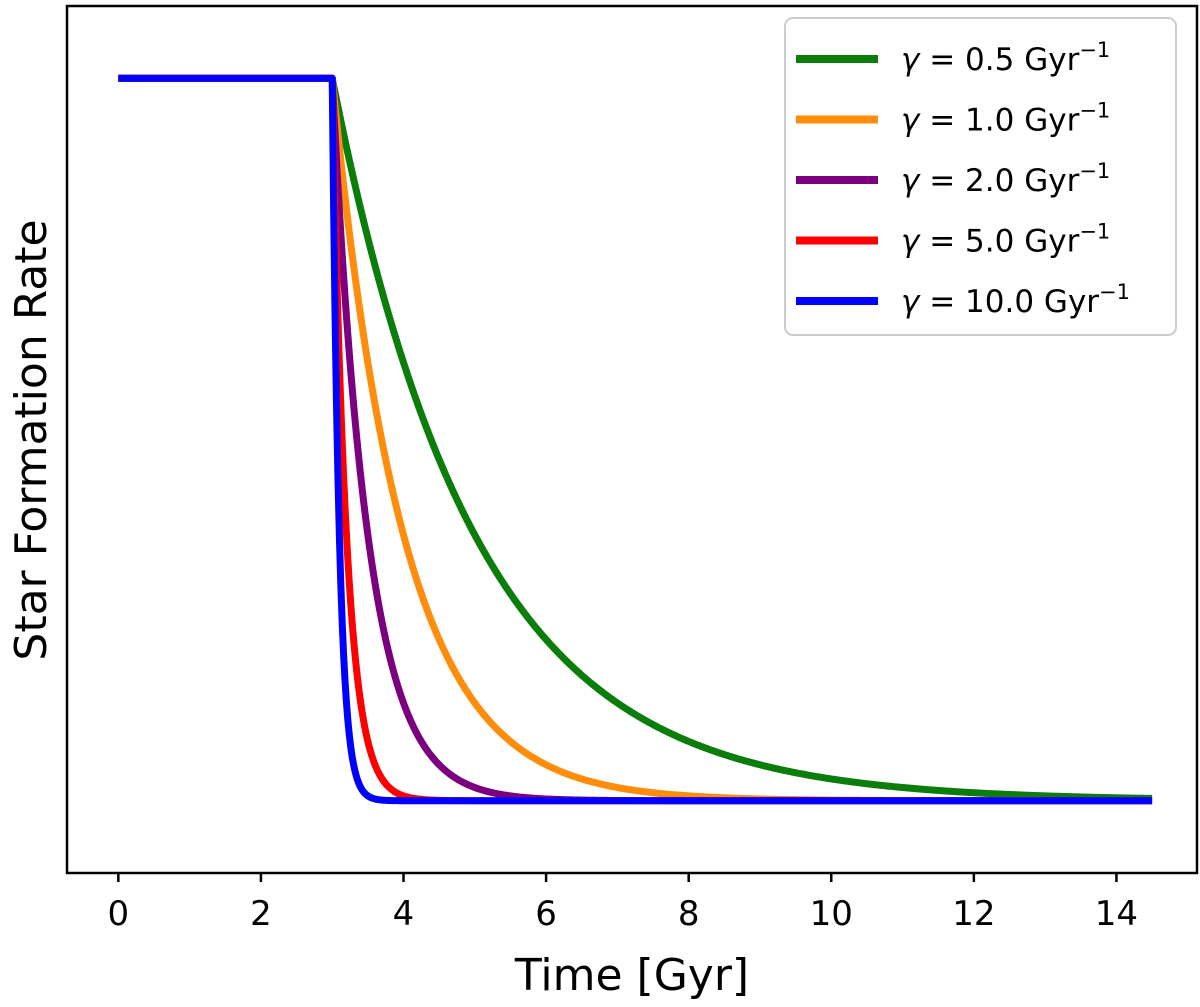  What do you see at coordinates (1005, 240) in the screenshot?
I see `legend-label-3: γ = 5.0 Gyr−1` at bounding box center [1005, 240].